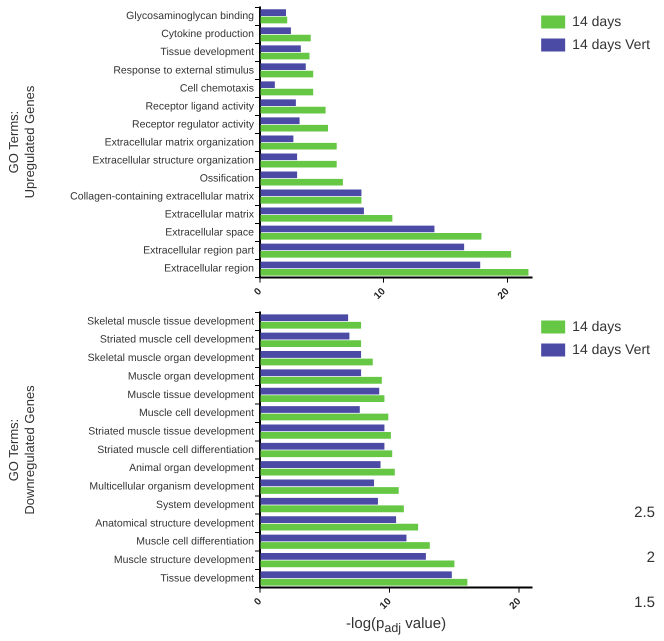  Describe the element at coordinates (184, 560) in the screenshot. I see `y-tick-label: Muscle structure development` at that location.